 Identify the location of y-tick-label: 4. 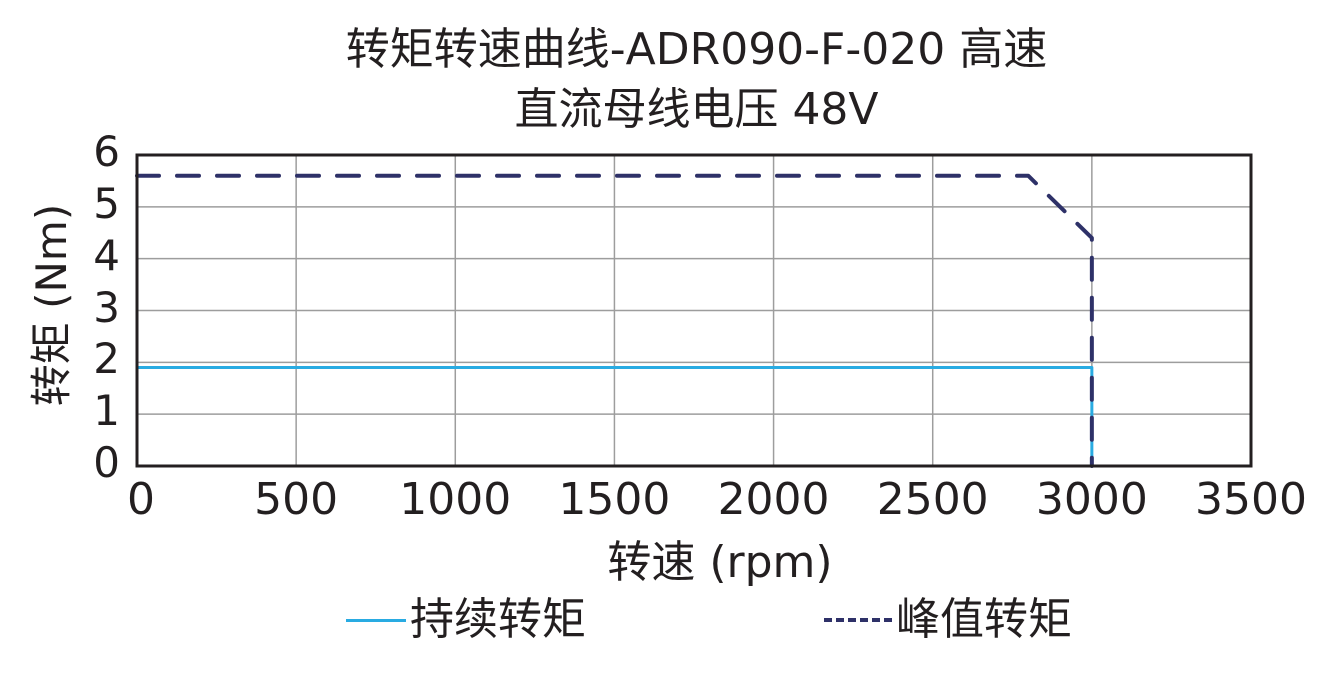
(106, 255).